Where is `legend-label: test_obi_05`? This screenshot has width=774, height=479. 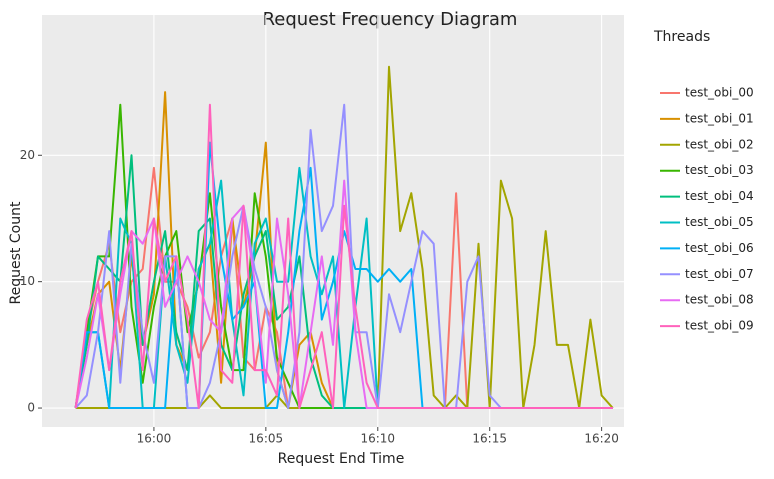 legend-label: test_obi_05 is located at coordinates (719, 222).